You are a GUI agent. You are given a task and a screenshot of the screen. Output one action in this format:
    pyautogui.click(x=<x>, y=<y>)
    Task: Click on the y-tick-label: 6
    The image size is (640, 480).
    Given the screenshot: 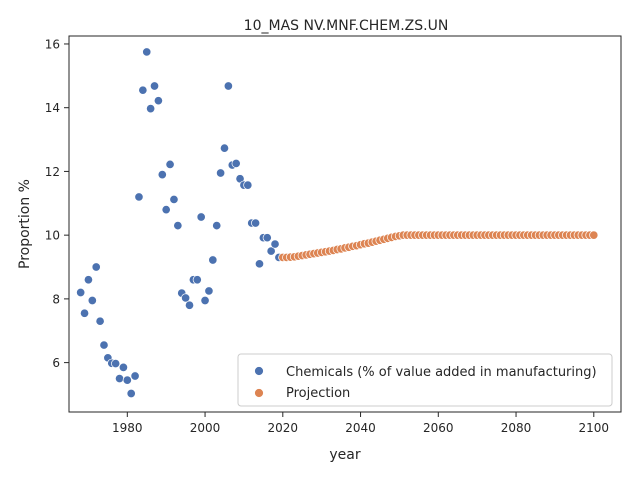 What is the action you would take?
    pyautogui.click(x=56, y=363)
    